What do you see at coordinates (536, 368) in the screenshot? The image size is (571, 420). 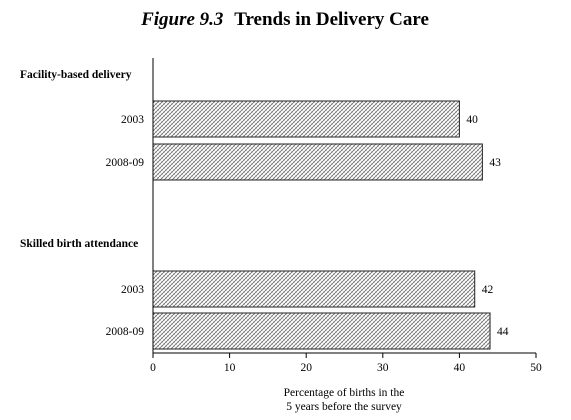 I see `x-tick-label: 50` at bounding box center [536, 368].